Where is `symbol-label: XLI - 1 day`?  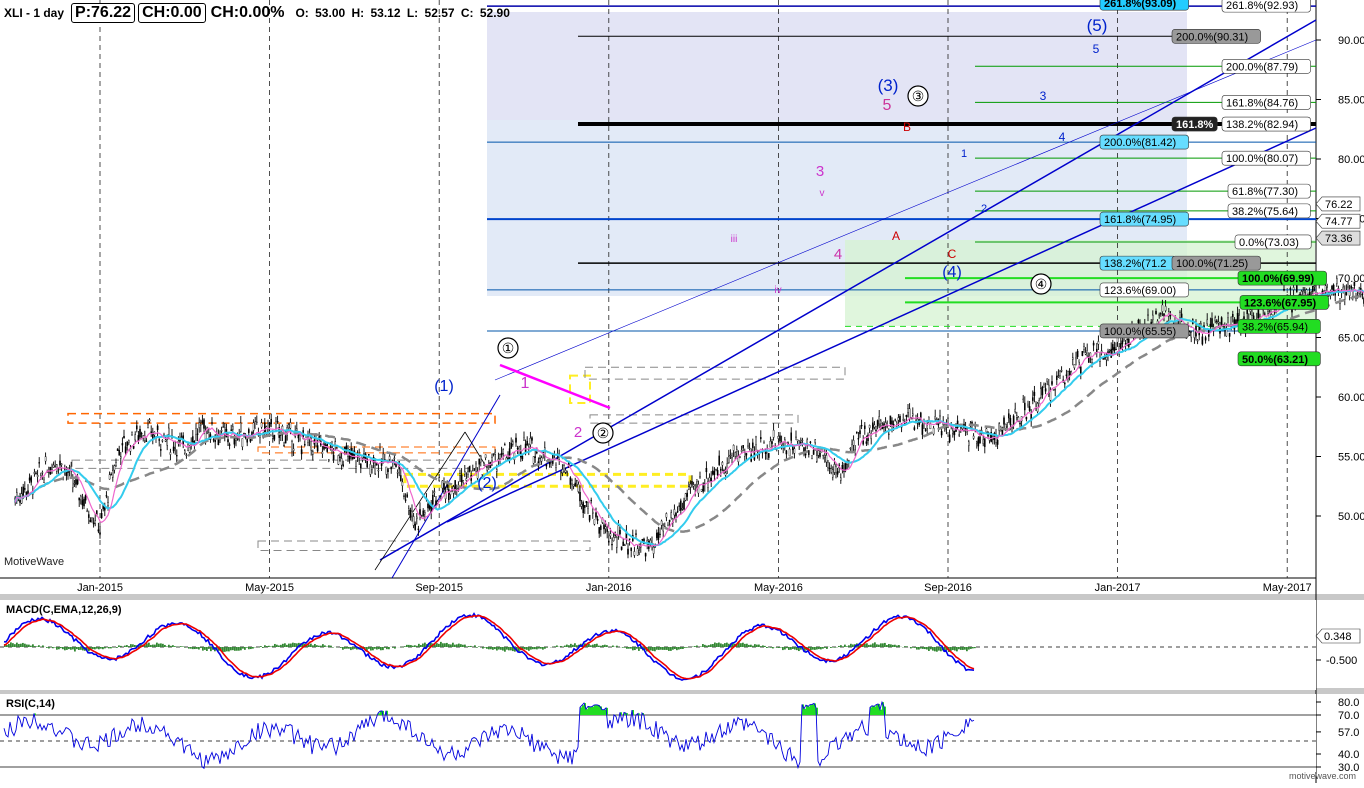
symbol-label: XLI - 1 day is located at coordinates (34, 13).